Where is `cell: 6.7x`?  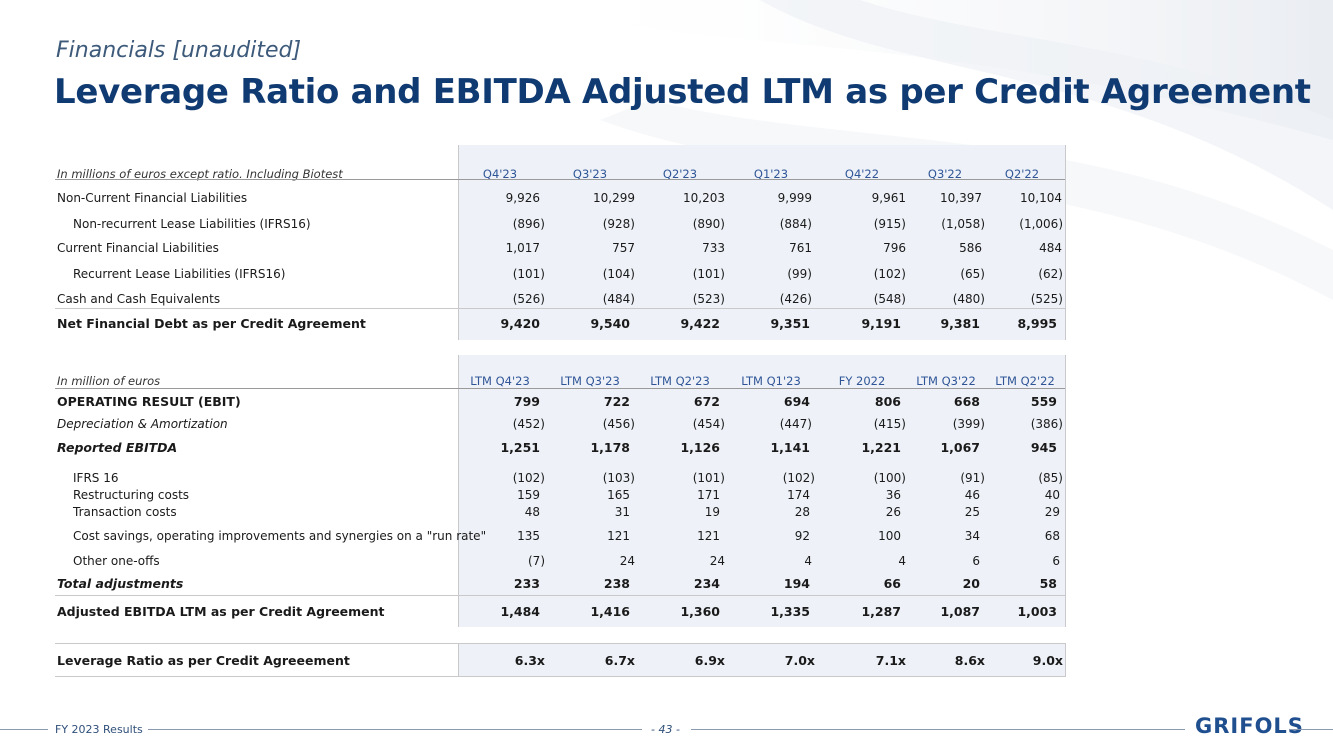 cell: 6.7x is located at coordinates (619, 660).